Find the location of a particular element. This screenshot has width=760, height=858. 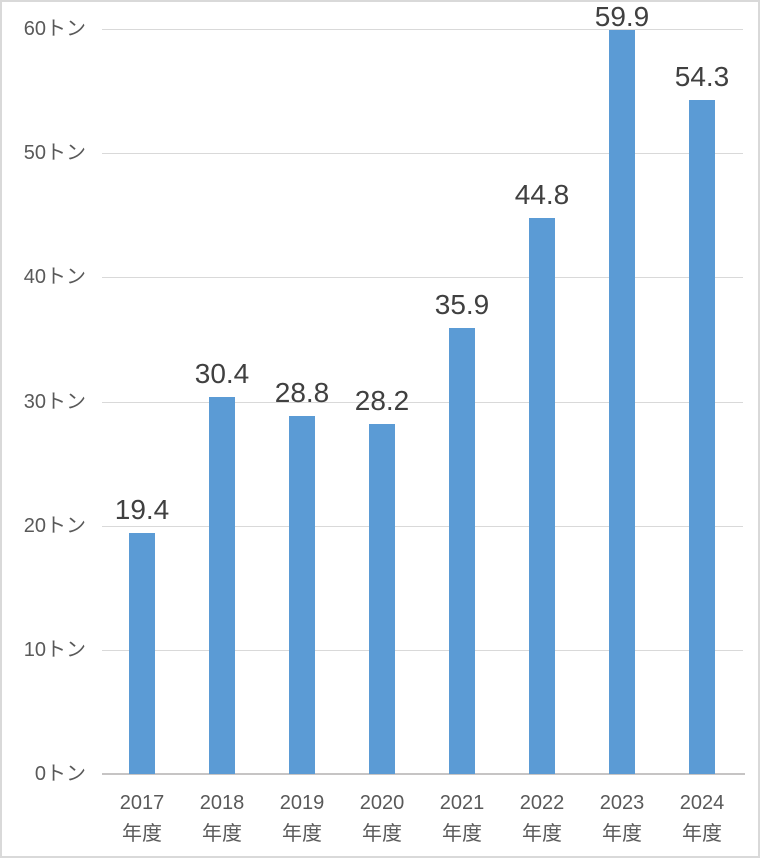

x-tick-year: 2018 is located at coordinates (222, 803).